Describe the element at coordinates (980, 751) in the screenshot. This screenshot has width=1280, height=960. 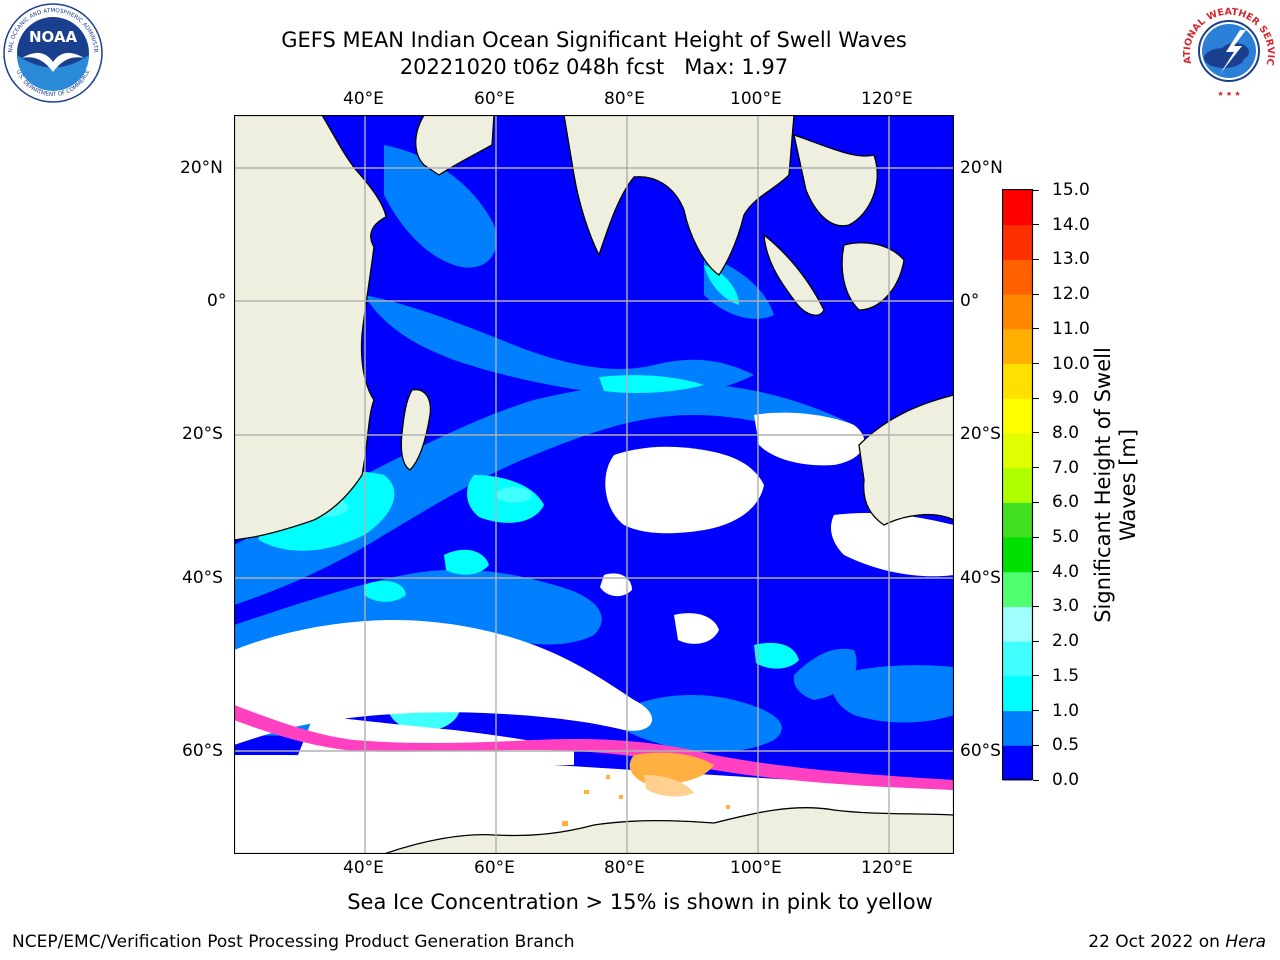
I see `lat-tick-right: 60°S` at that location.